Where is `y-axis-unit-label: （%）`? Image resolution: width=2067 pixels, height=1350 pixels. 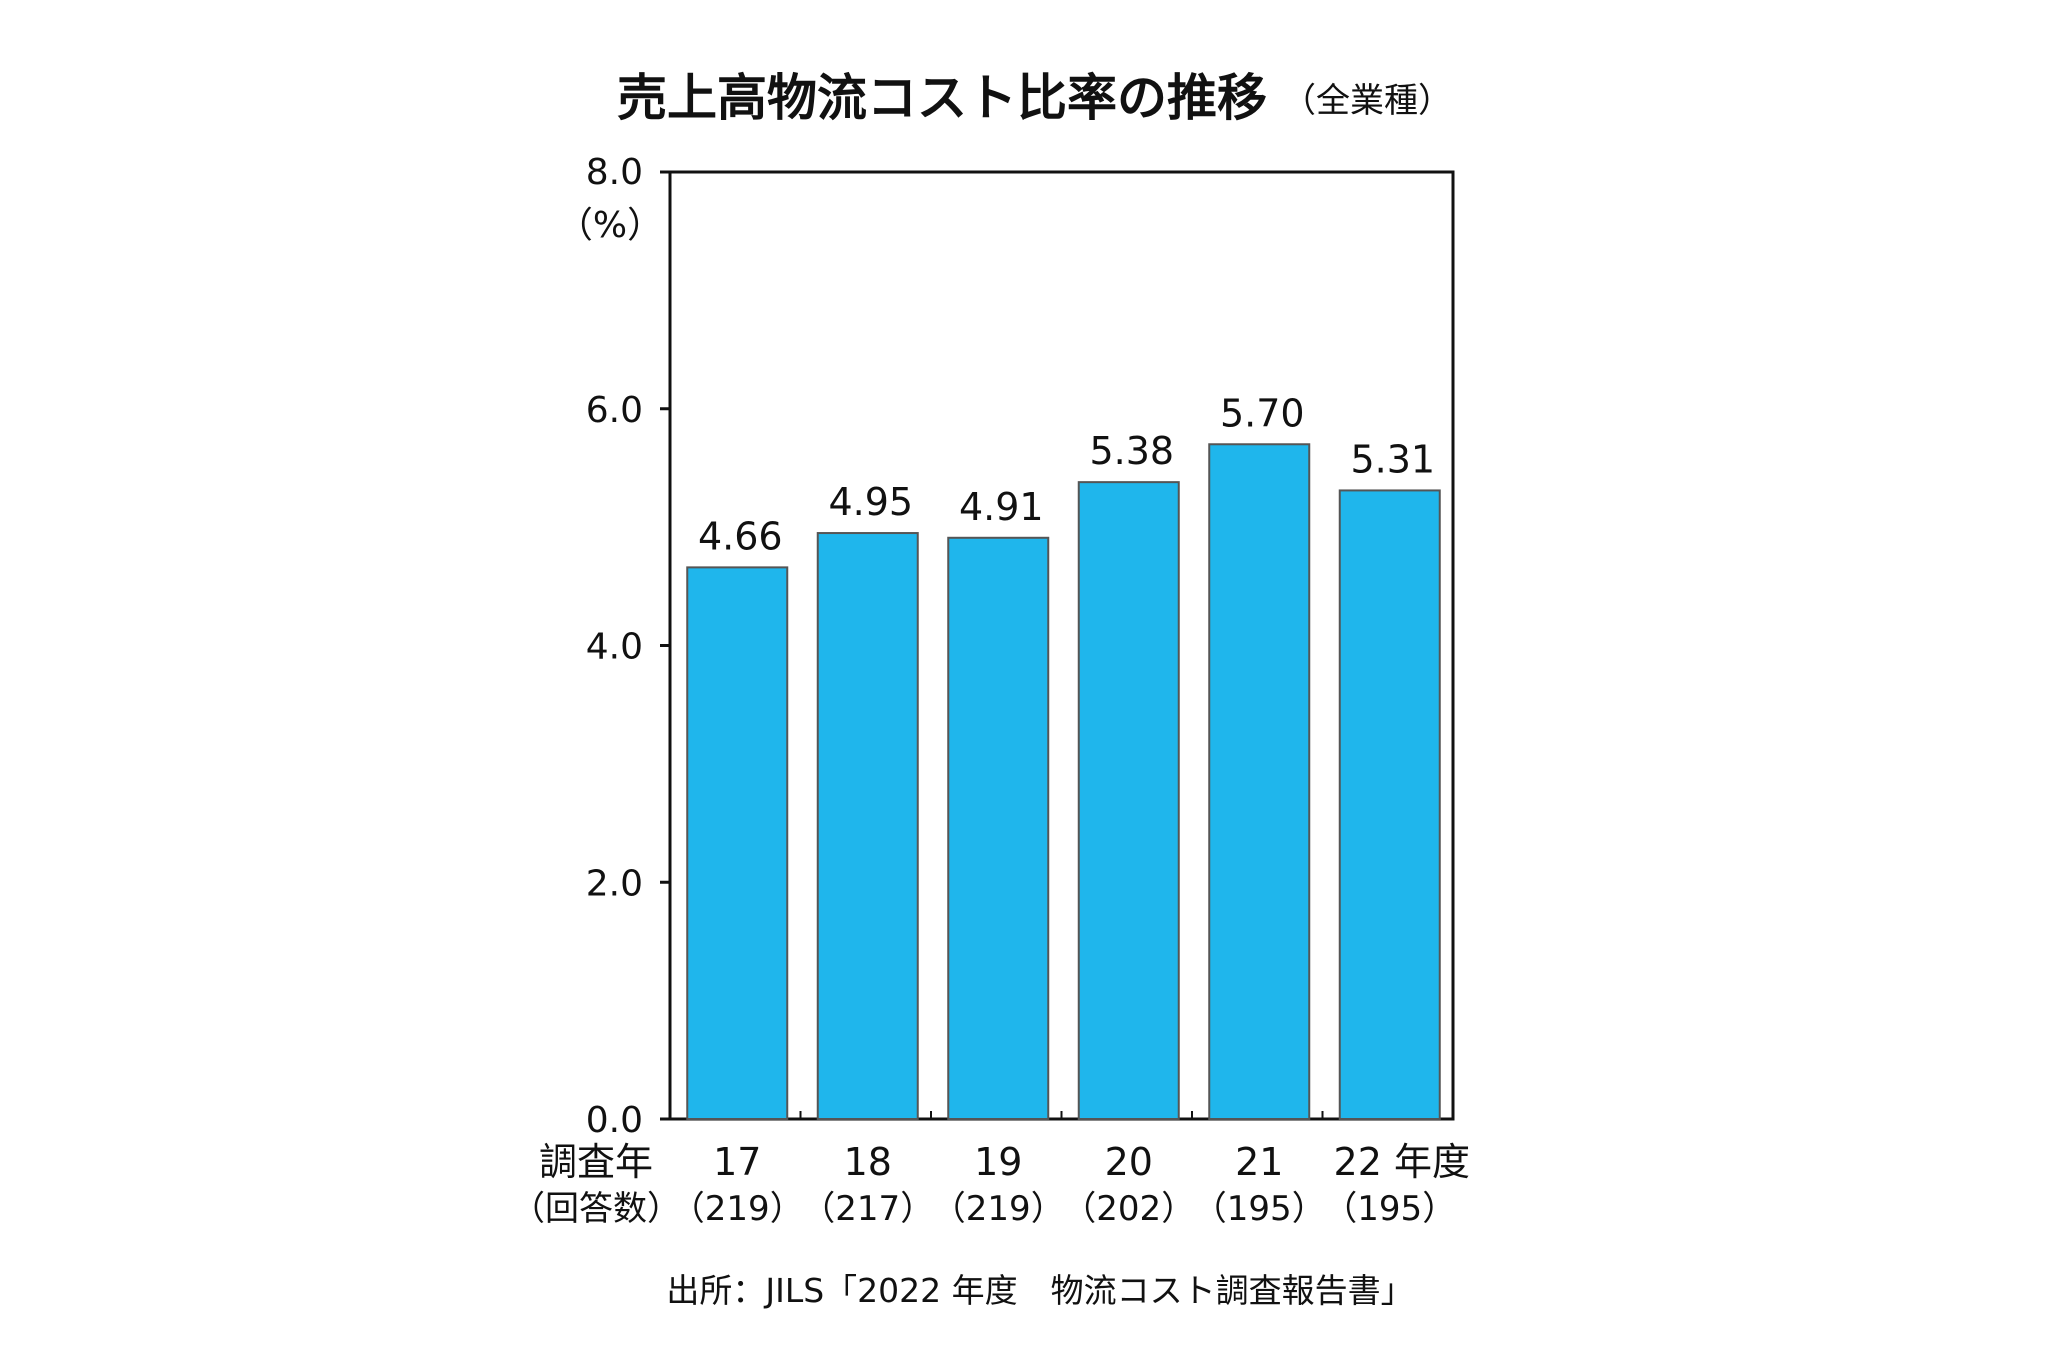
y-axis-unit-label: （%） is located at coordinates (610, 225).